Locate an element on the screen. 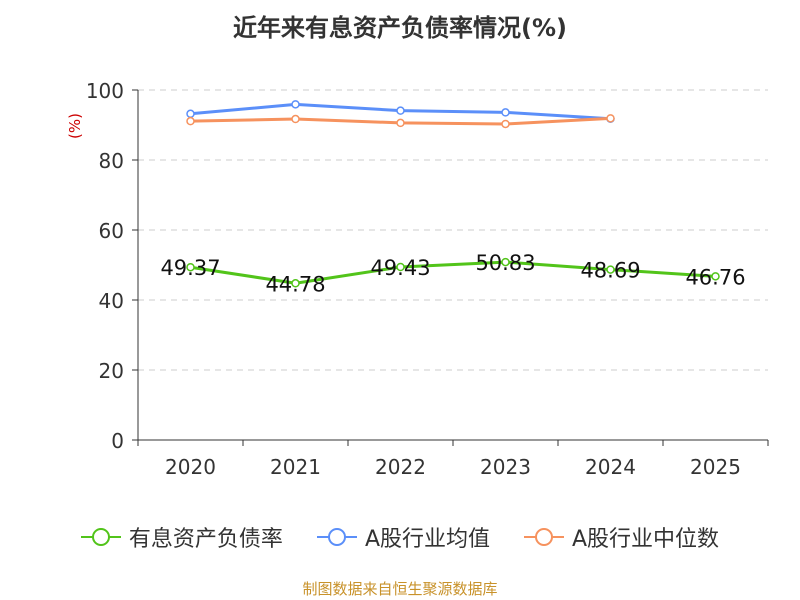 The height and width of the screenshot is (600, 800). data-label: 50.83 is located at coordinates (505, 263).